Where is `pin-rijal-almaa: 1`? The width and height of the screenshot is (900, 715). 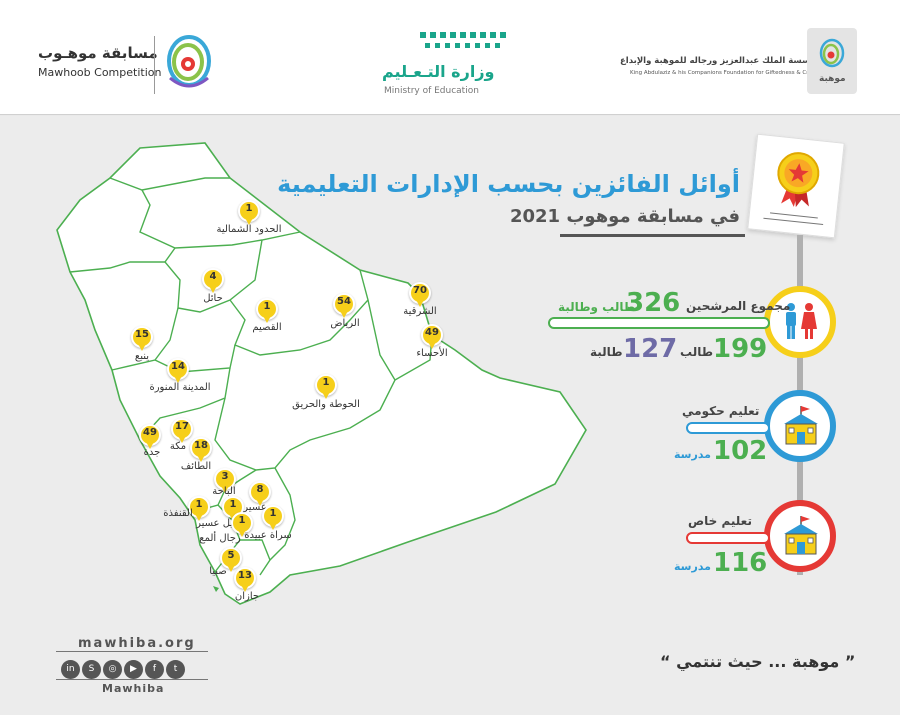
pin-rijal-almaa: 1 is located at coordinates (242, 526).